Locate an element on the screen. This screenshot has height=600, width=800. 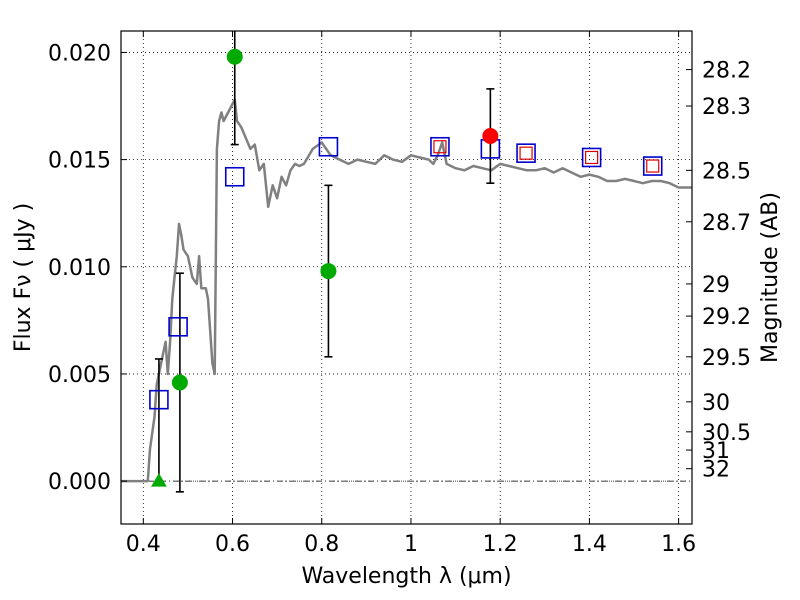
right-tick-label: 28.3 is located at coordinates (726, 107).